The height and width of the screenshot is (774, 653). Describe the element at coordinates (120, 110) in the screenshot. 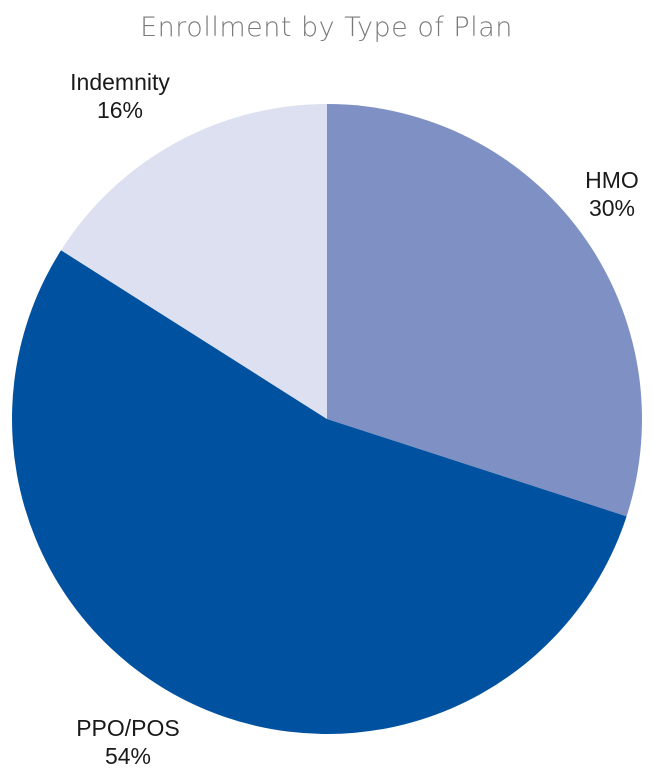

I see `slice-label-value: 16%` at that location.